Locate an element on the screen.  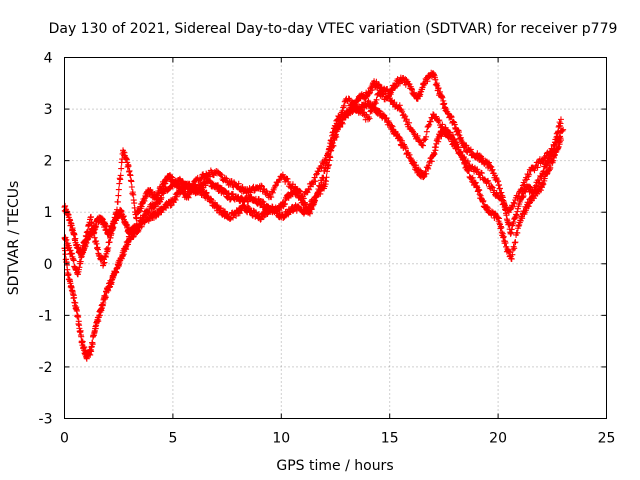
x-tick-label: 10 is located at coordinates (281, 439).